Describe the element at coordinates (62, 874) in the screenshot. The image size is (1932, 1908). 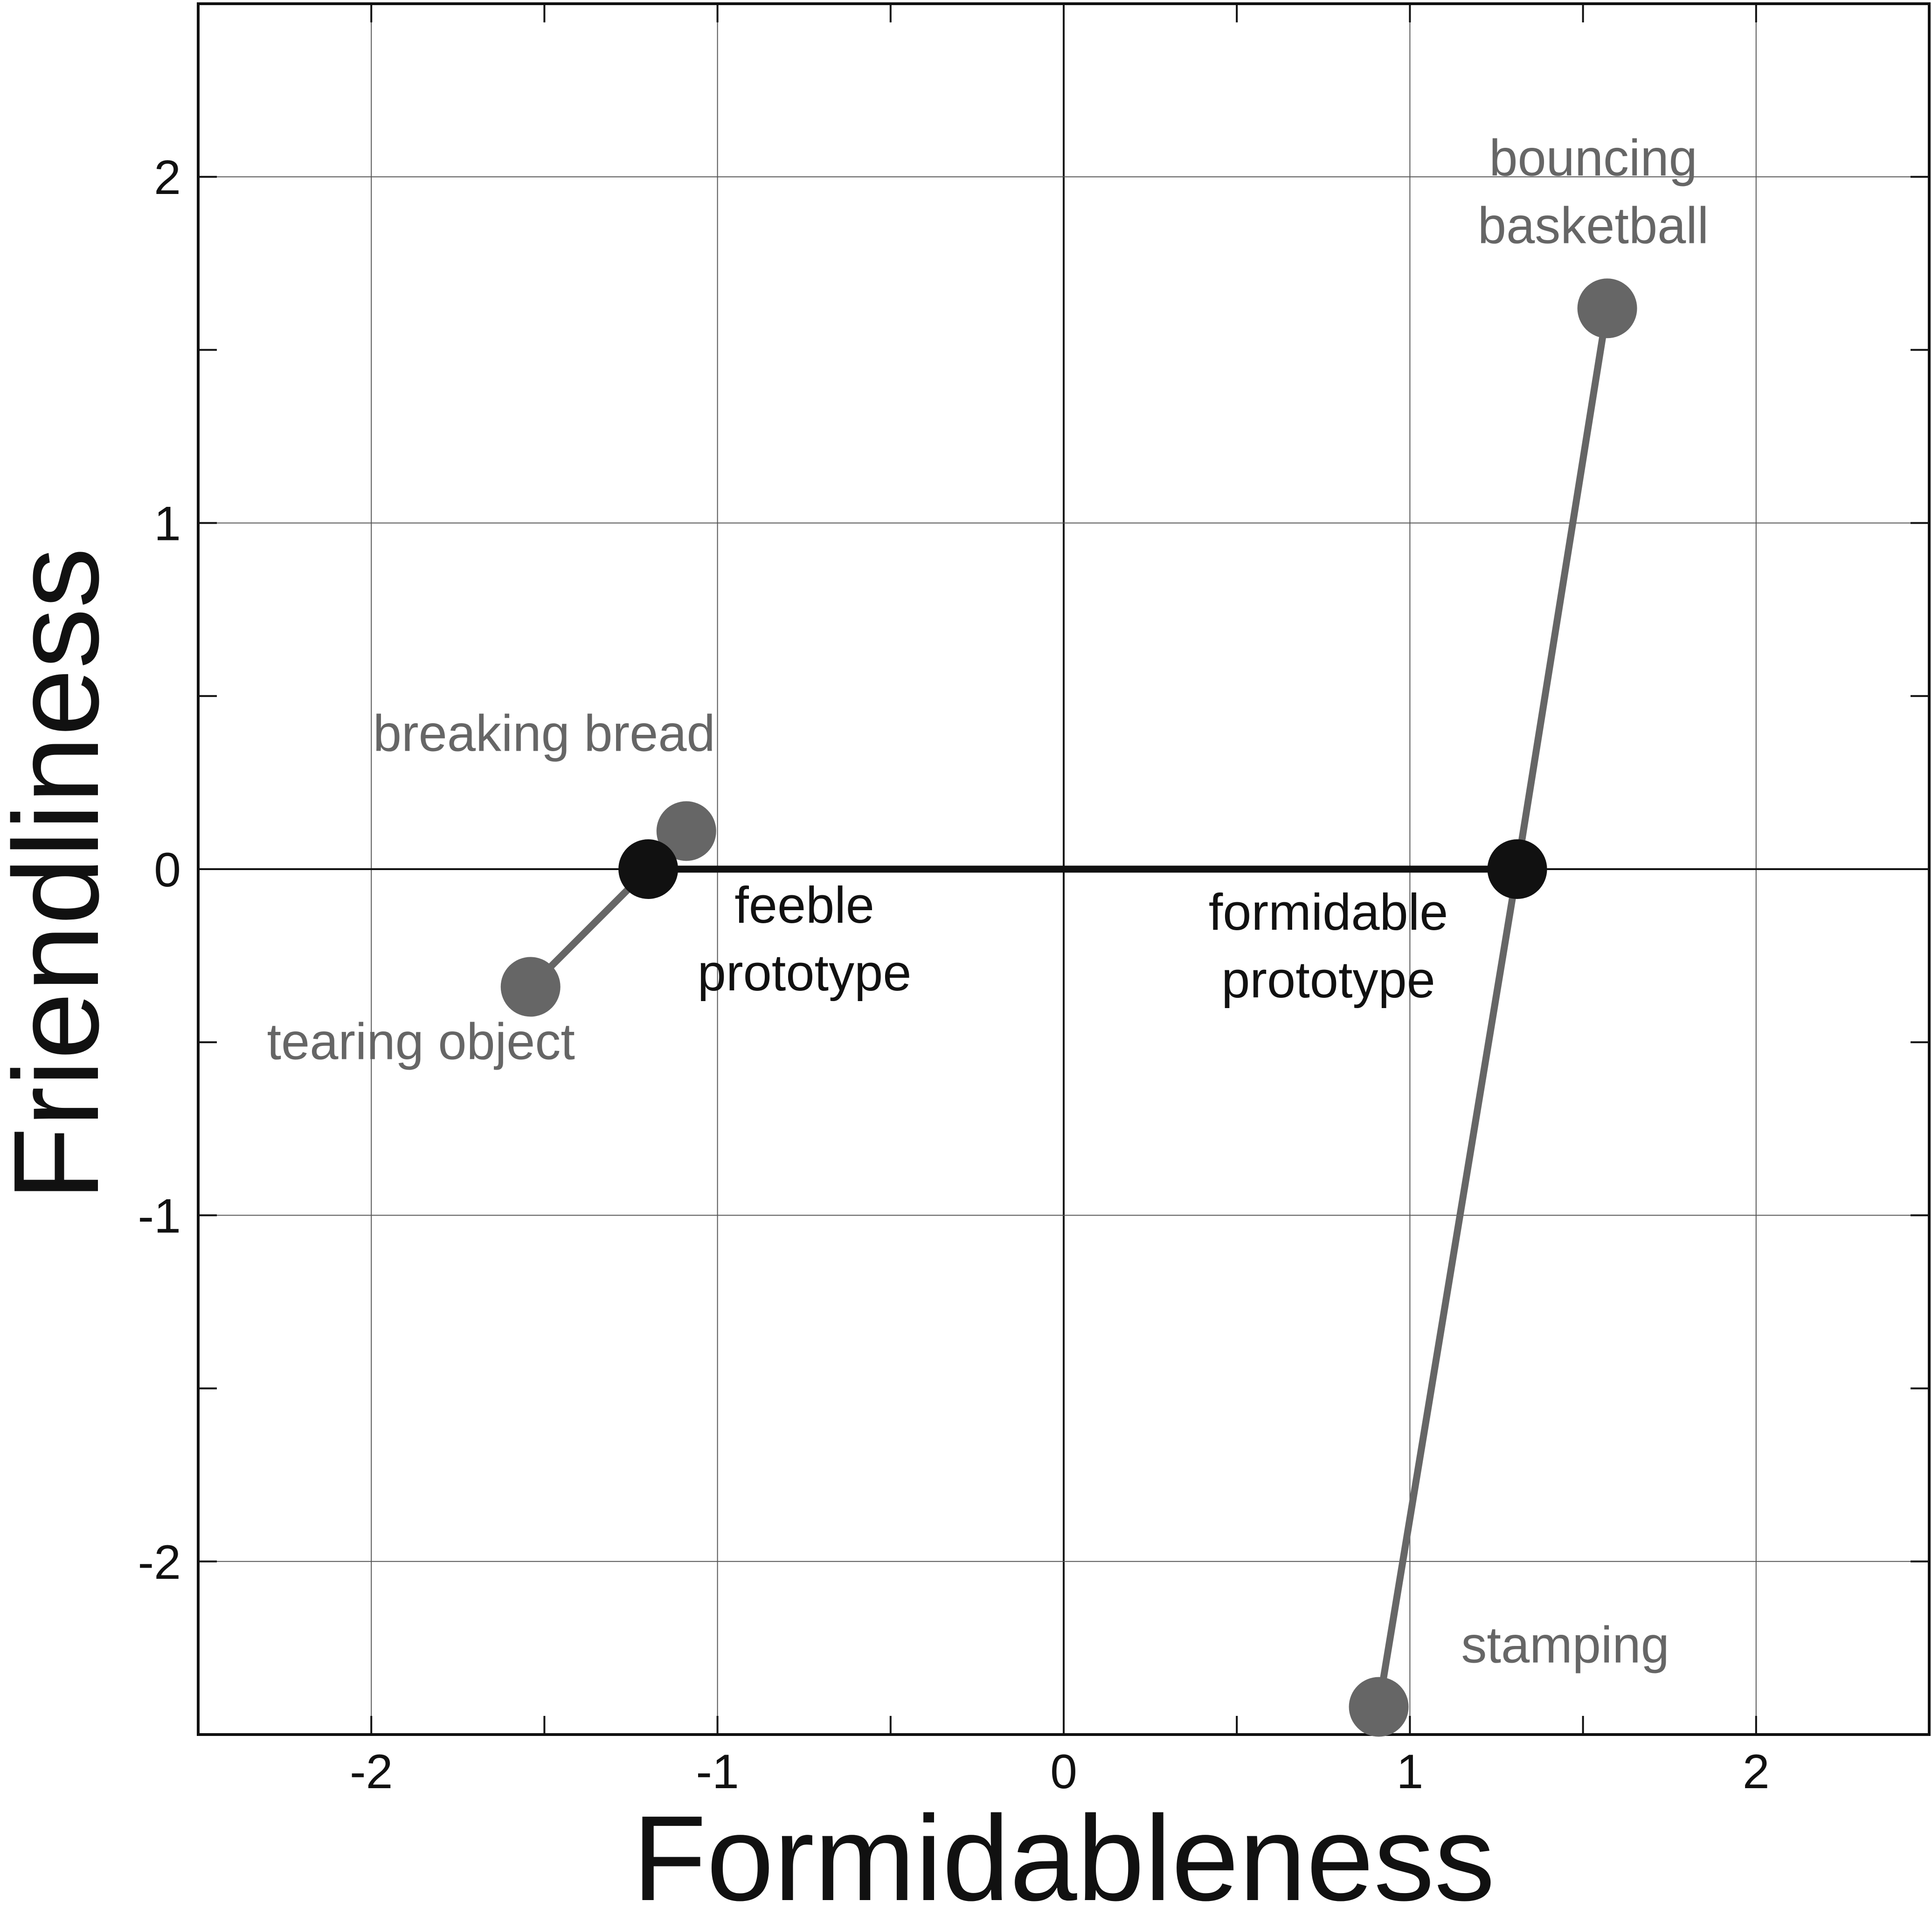
I see `y-axis-title: Friendliness` at that location.